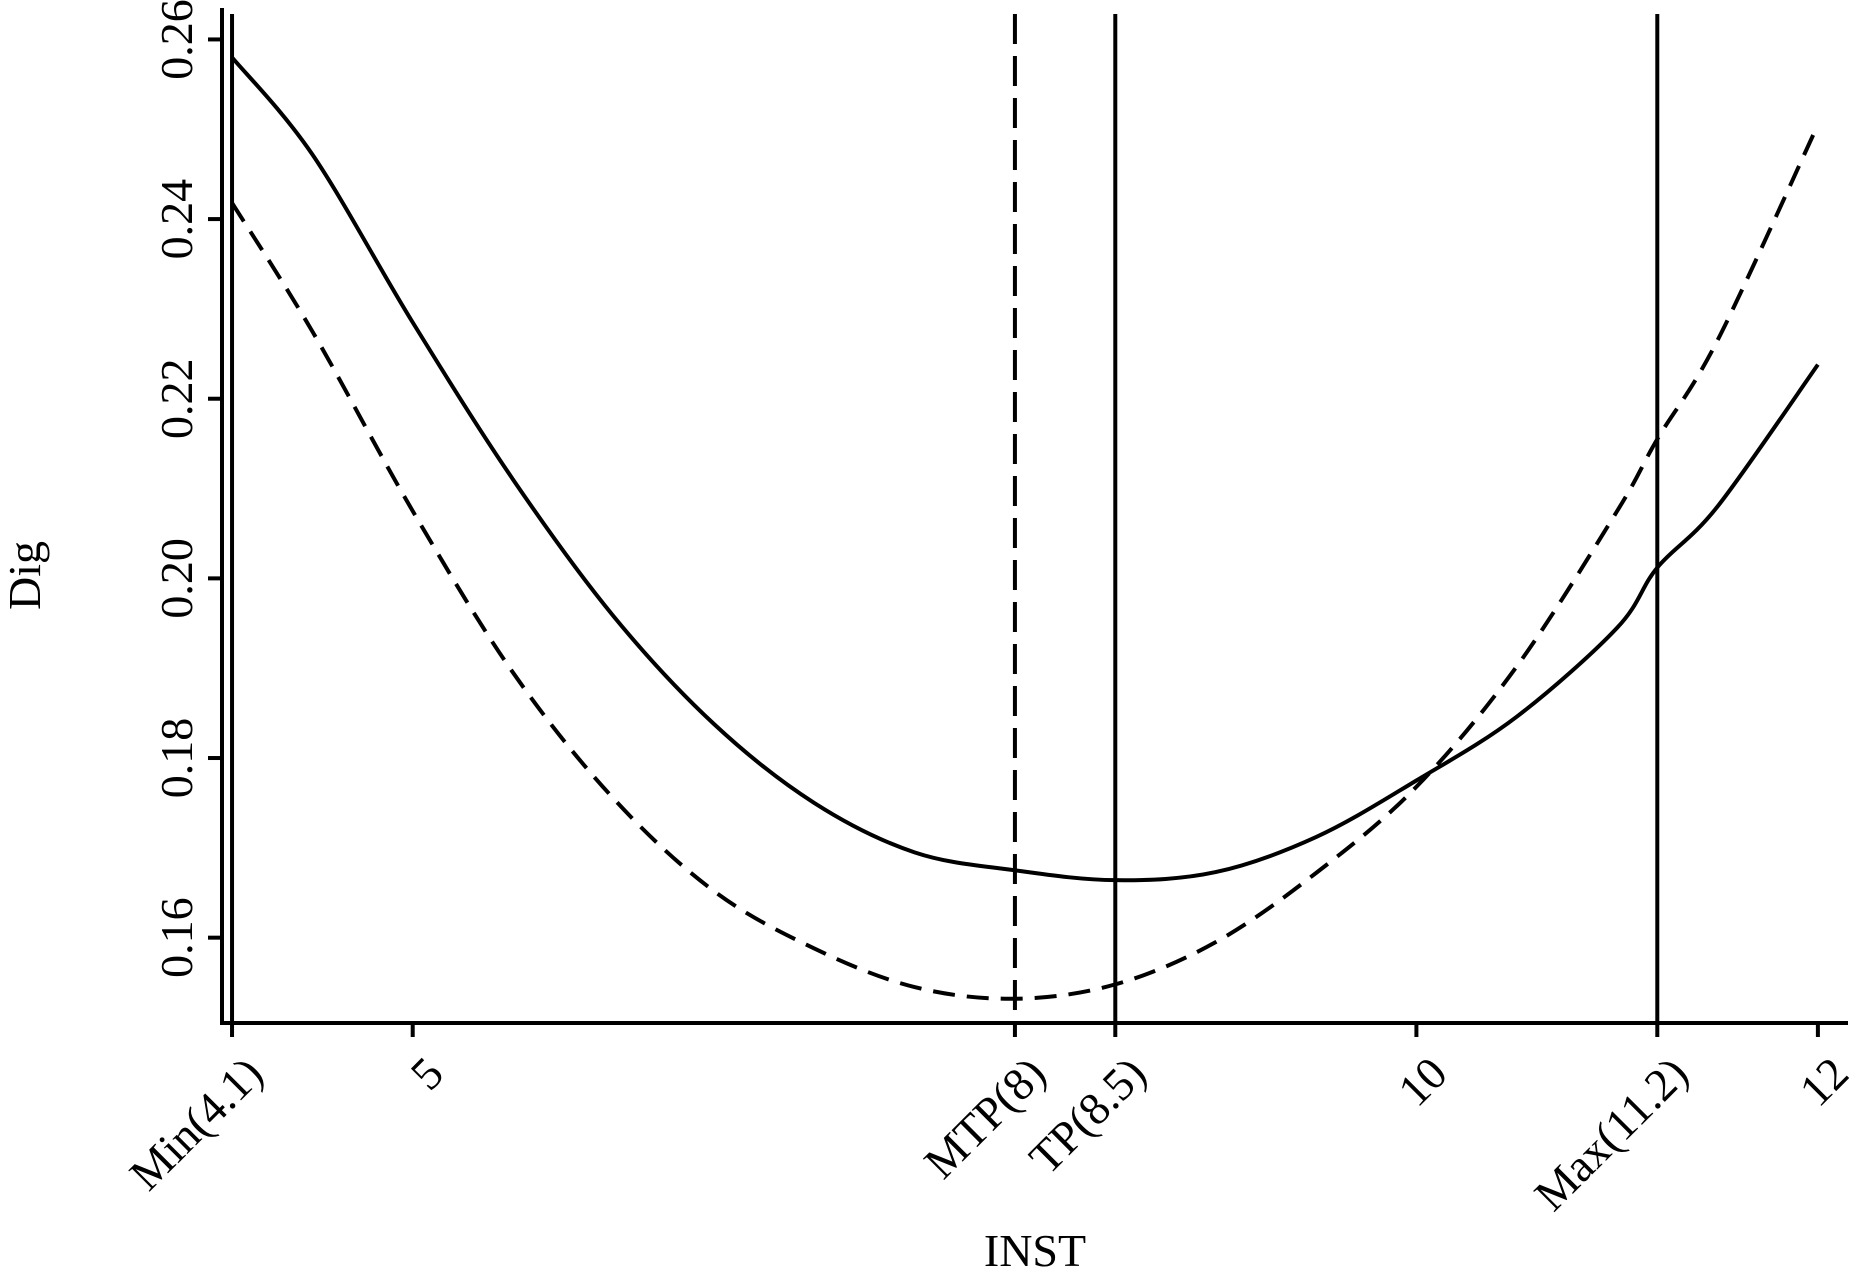 The width and height of the screenshot is (1876, 1272). What do you see at coordinates (1087, 1115) in the screenshot?
I see `x-tick-label: TP(8.5)` at bounding box center [1087, 1115].